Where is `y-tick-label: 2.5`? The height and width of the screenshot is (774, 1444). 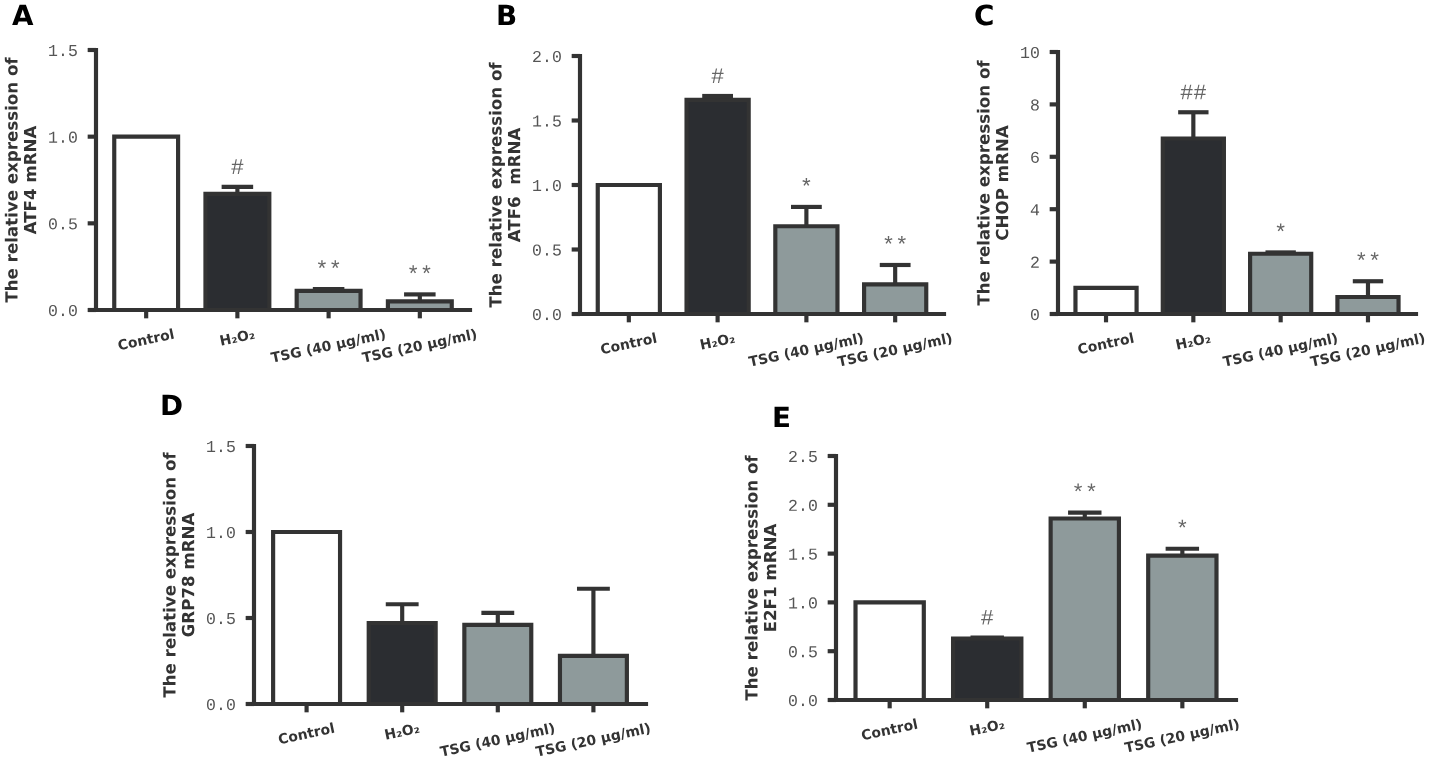
y-tick-label: 2.5 is located at coordinates (803, 456).